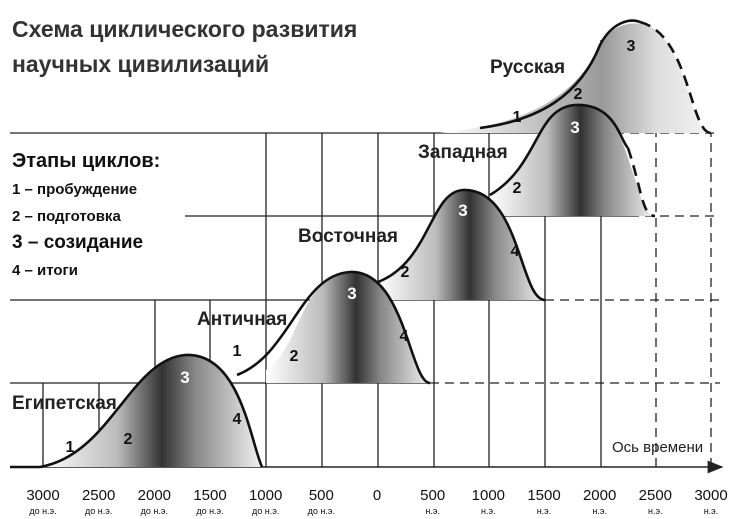 The height and width of the screenshot is (519, 733). What do you see at coordinates (64, 403) in the screenshot?
I see `civ-name: Египетская` at bounding box center [64, 403].